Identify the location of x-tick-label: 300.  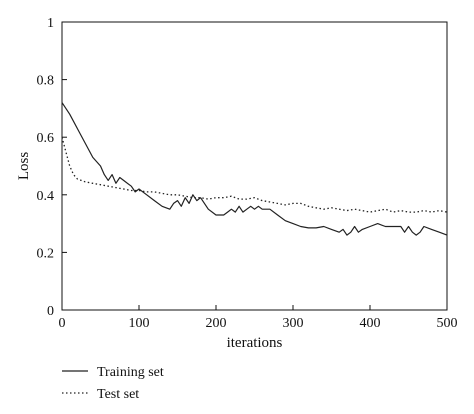
(293, 323).